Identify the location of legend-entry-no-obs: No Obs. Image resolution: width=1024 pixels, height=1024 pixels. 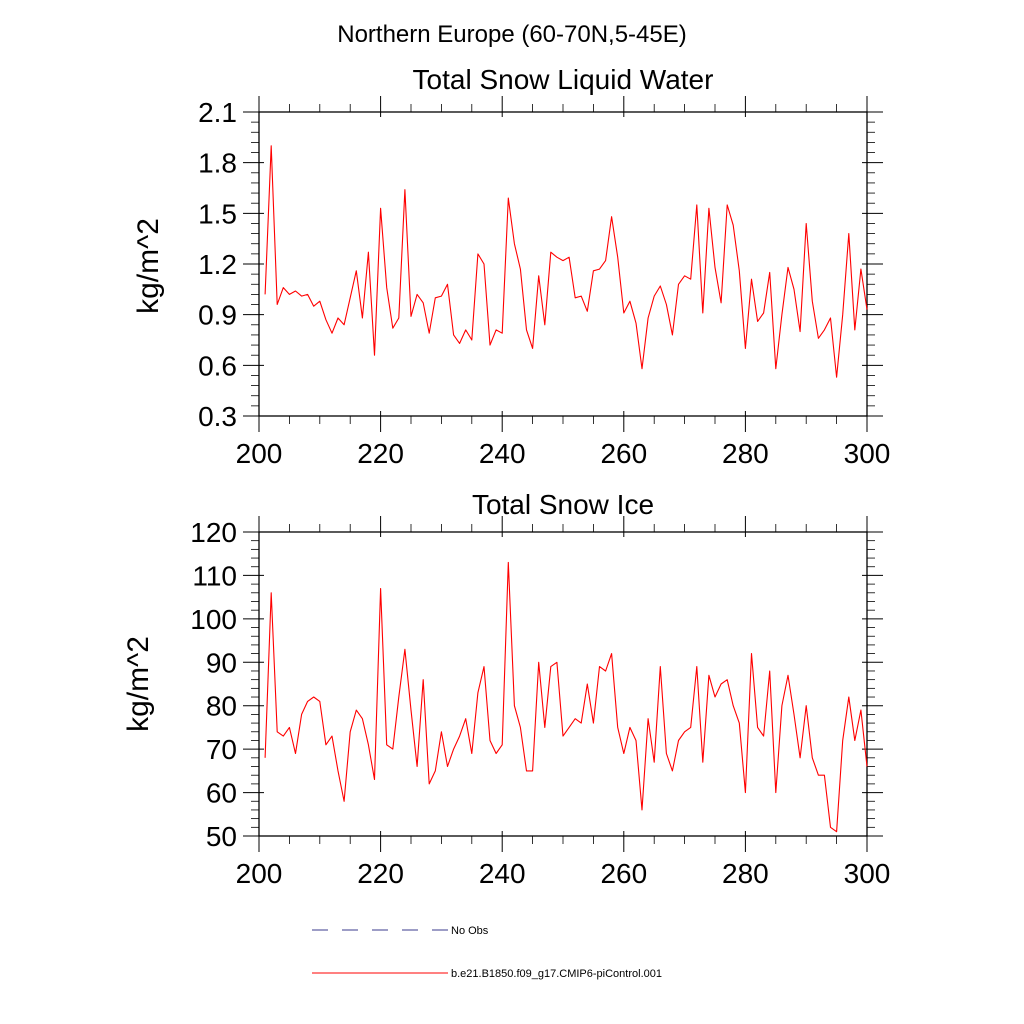
(400, 931).